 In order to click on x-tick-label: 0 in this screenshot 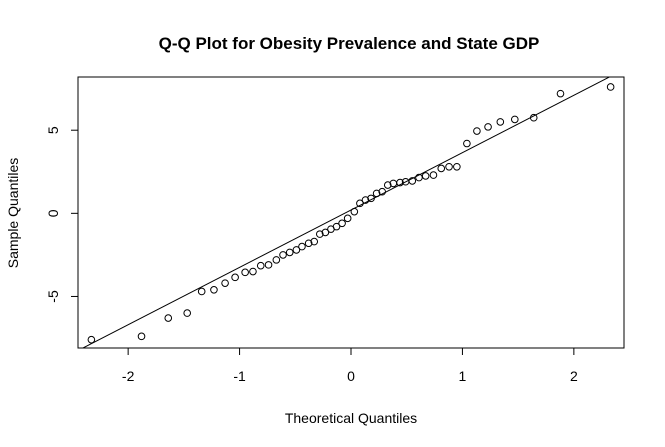, I will do `click(351, 376)`.